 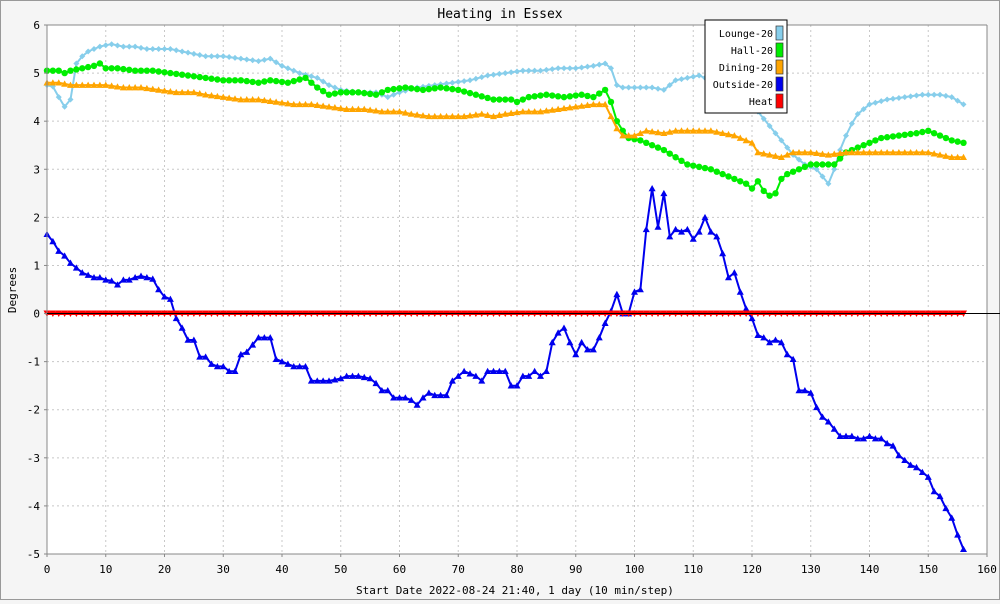 What do you see at coordinates (928, 569) in the screenshot?
I see `x-tick-label: 150` at bounding box center [928, 569].